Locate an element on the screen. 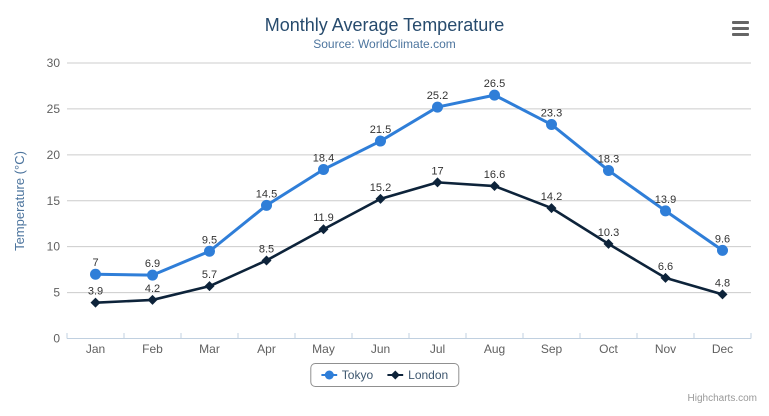 The image size is (769, 416). x-axis-label: Feb is located at coordinates (152, 349).